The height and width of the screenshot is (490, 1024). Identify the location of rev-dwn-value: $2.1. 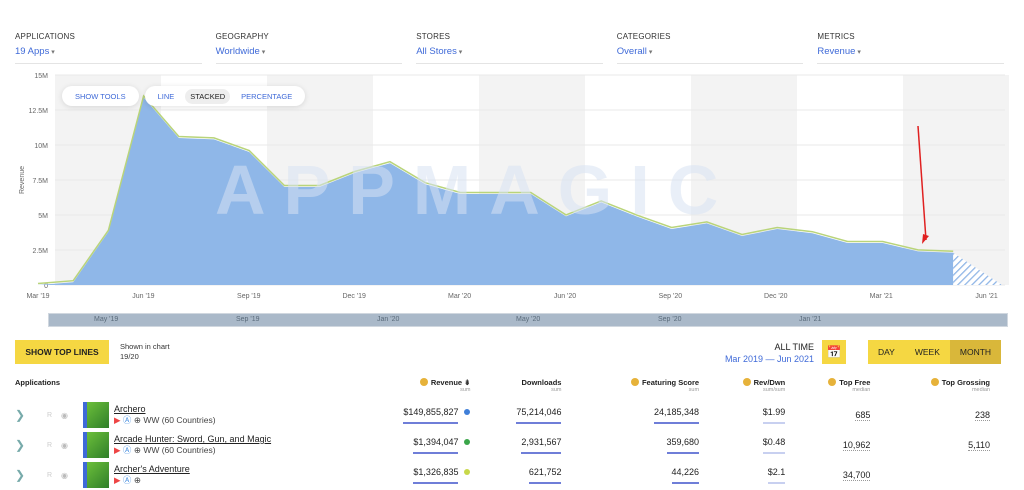
(777, 475).